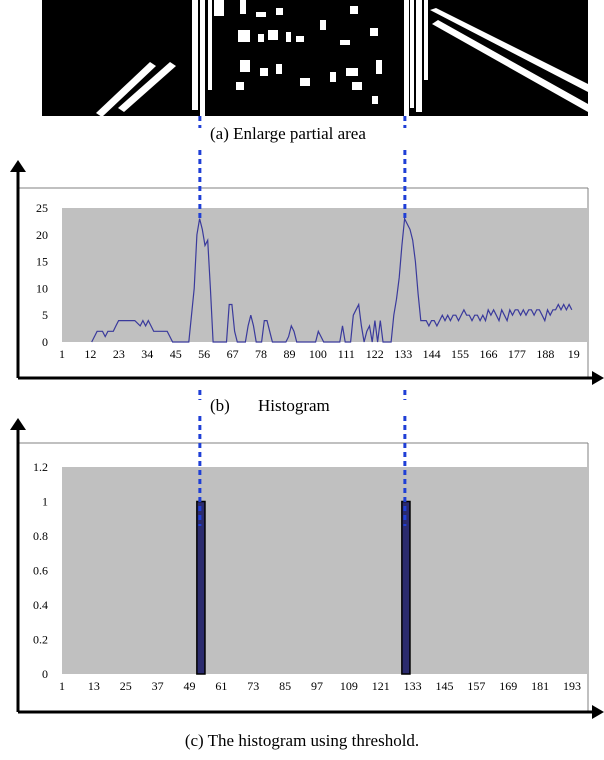 The image size is (604, 760). What do you see at coordinates (488, 354) in the screenshot?
I see `x-tick-label: 166` at bounding box center [488, 354].